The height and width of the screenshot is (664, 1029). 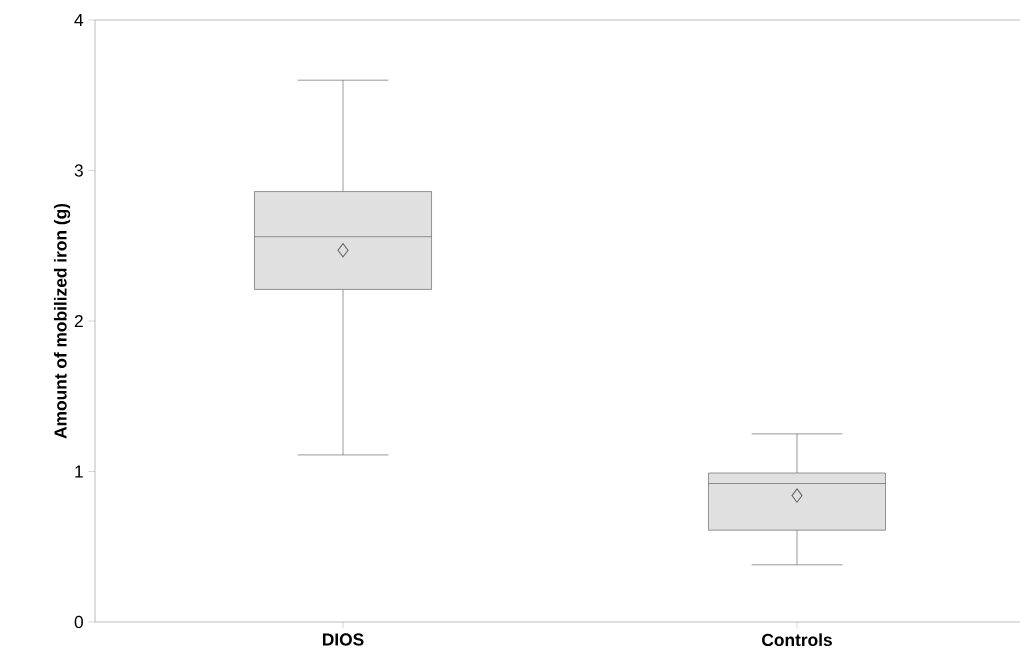 I want to click on y-tick-label: 4, so click(x=79, y=20).